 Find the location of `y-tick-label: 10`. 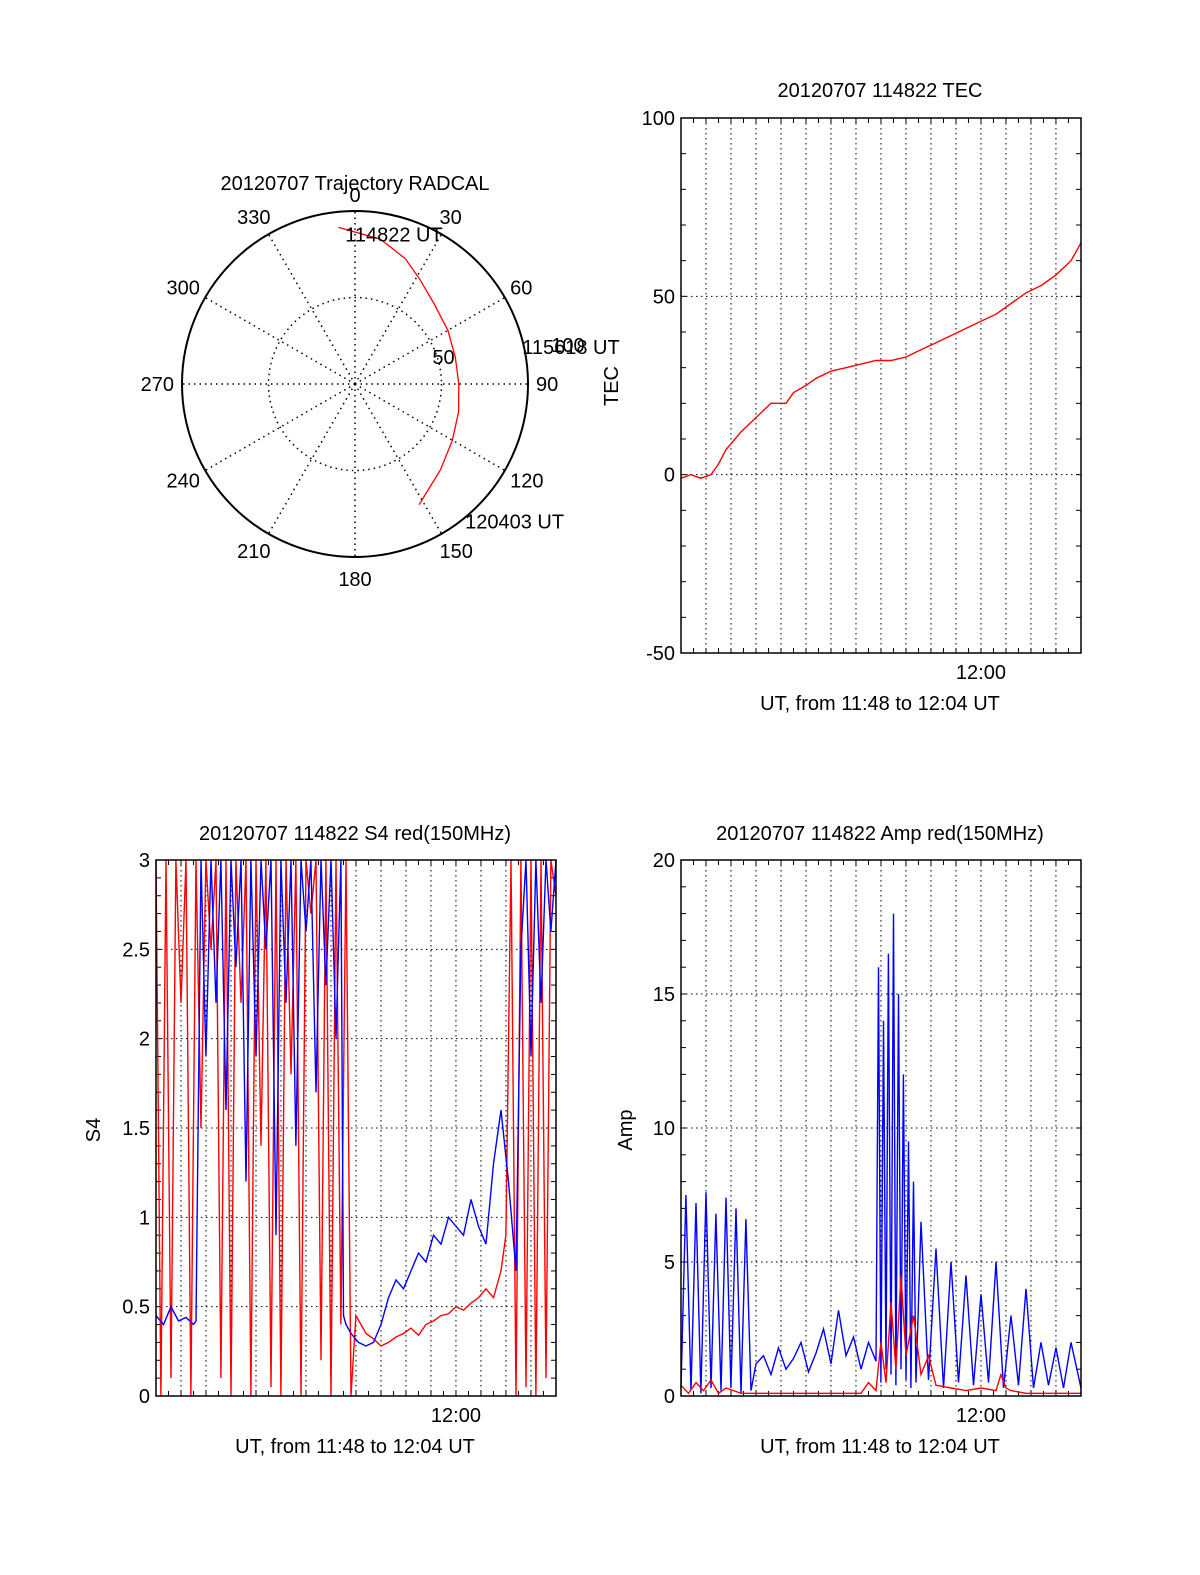

y-tick-label: 10 is located at coordinates (664, 1129).